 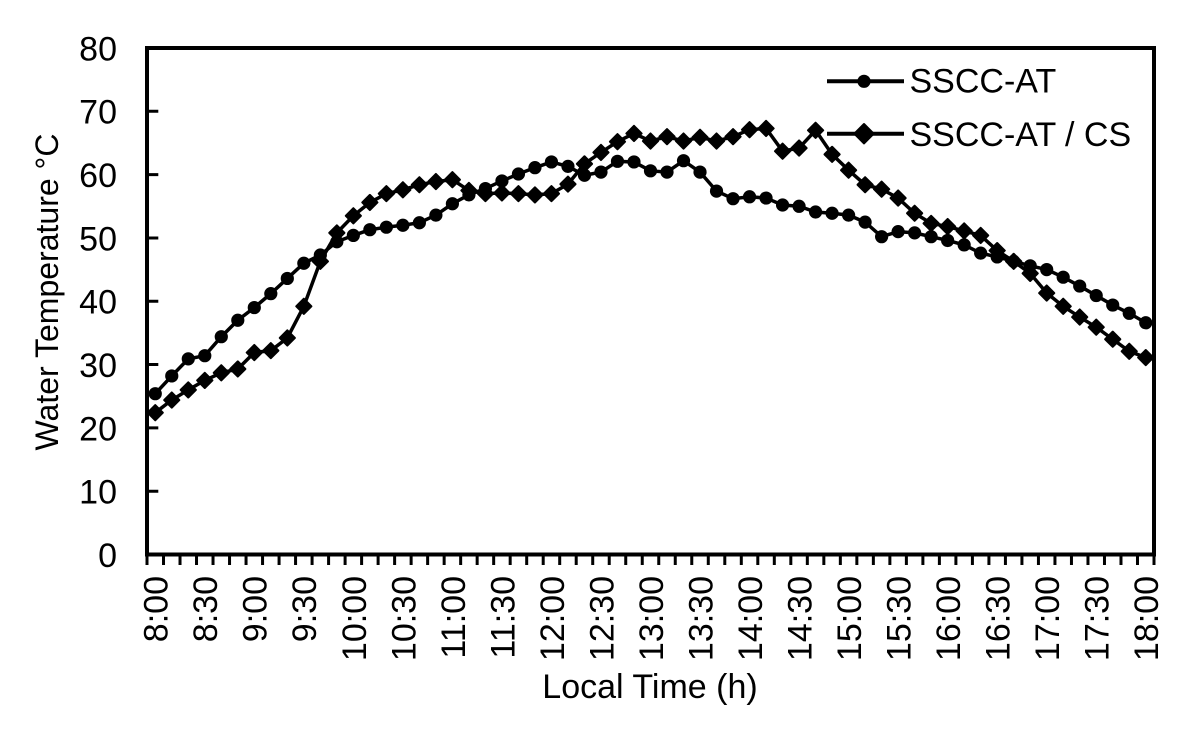 What do you see at coordinates (553, 618) in the screenshot?
I see `svg-text: 12:00` at bounding box center [553, 618].